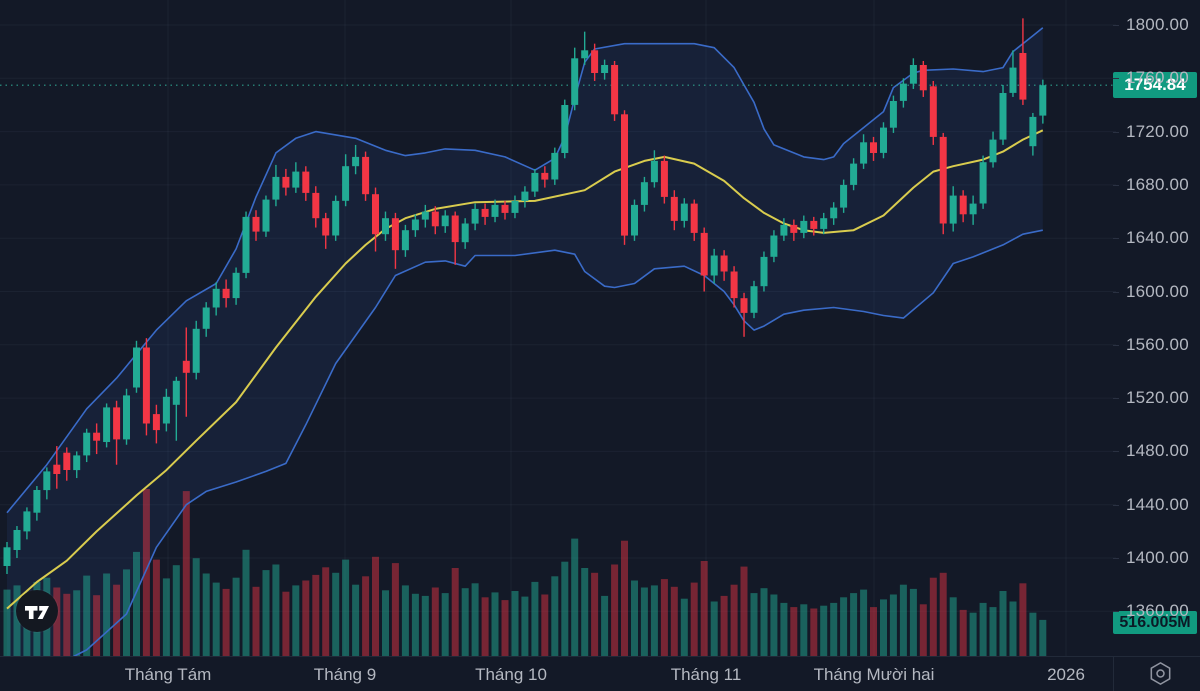  I want to click on scale-settings-icon, so click(1160, 673).